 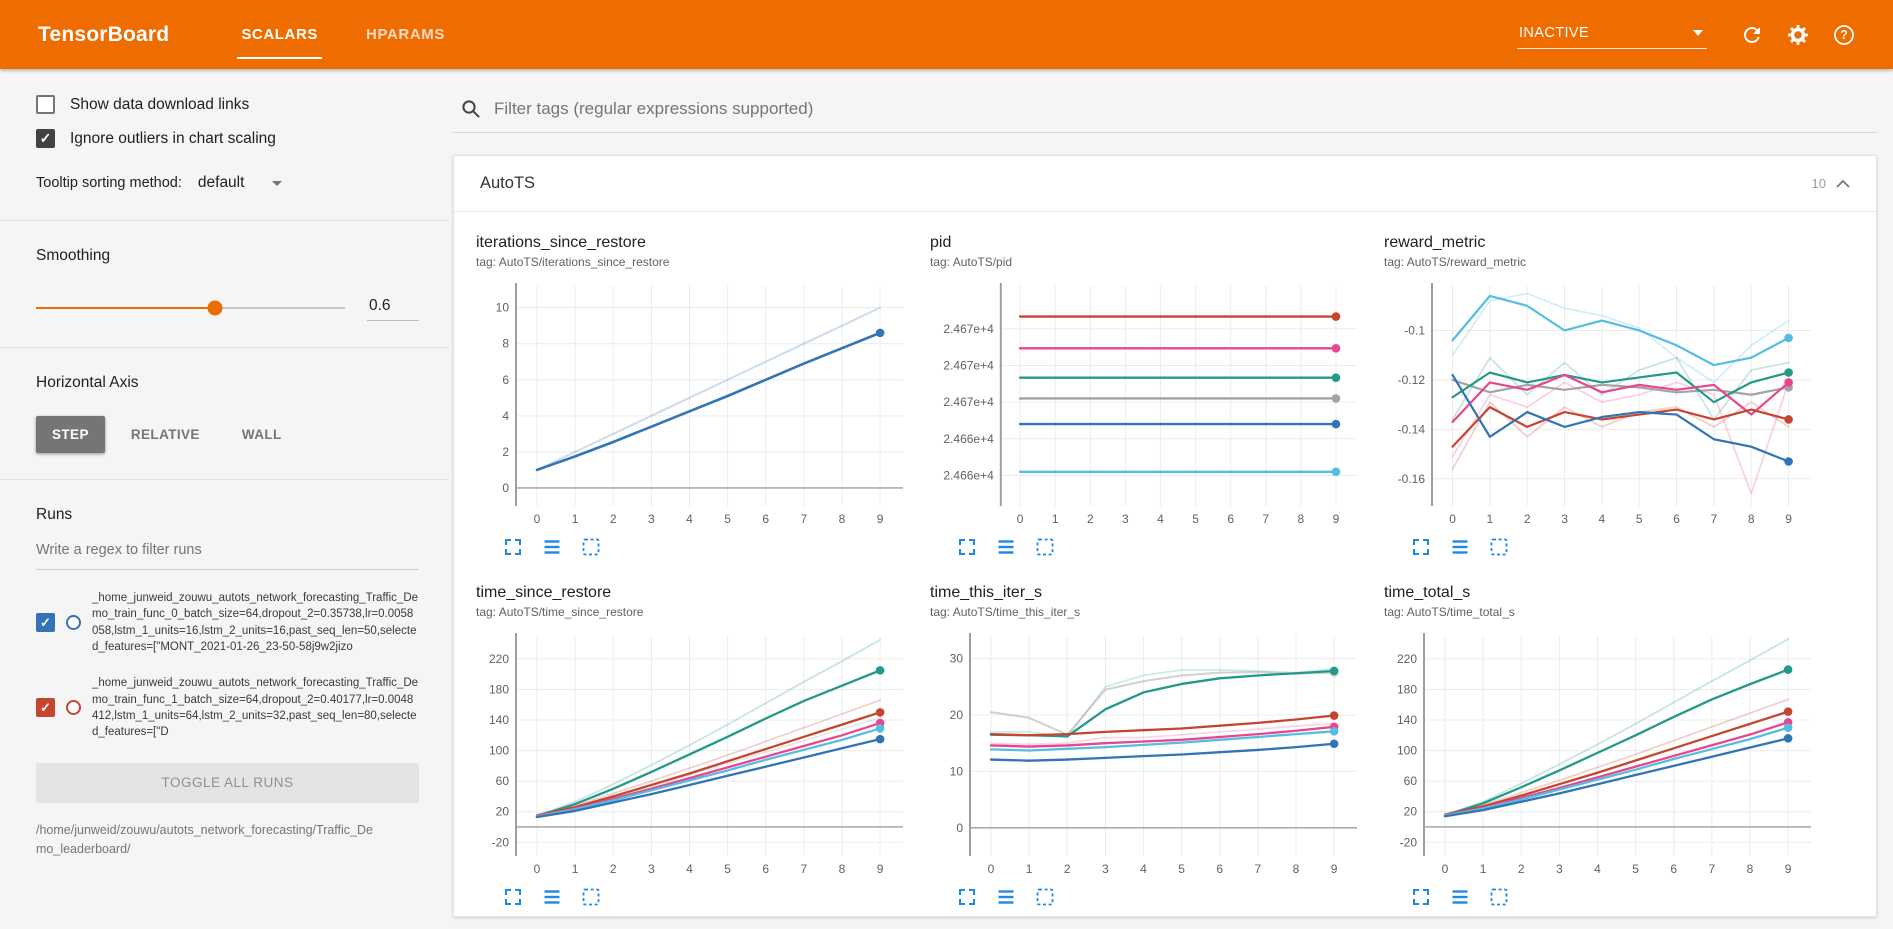 I want to click on axis-wall-button: WALL, so click(x=261, y=434).